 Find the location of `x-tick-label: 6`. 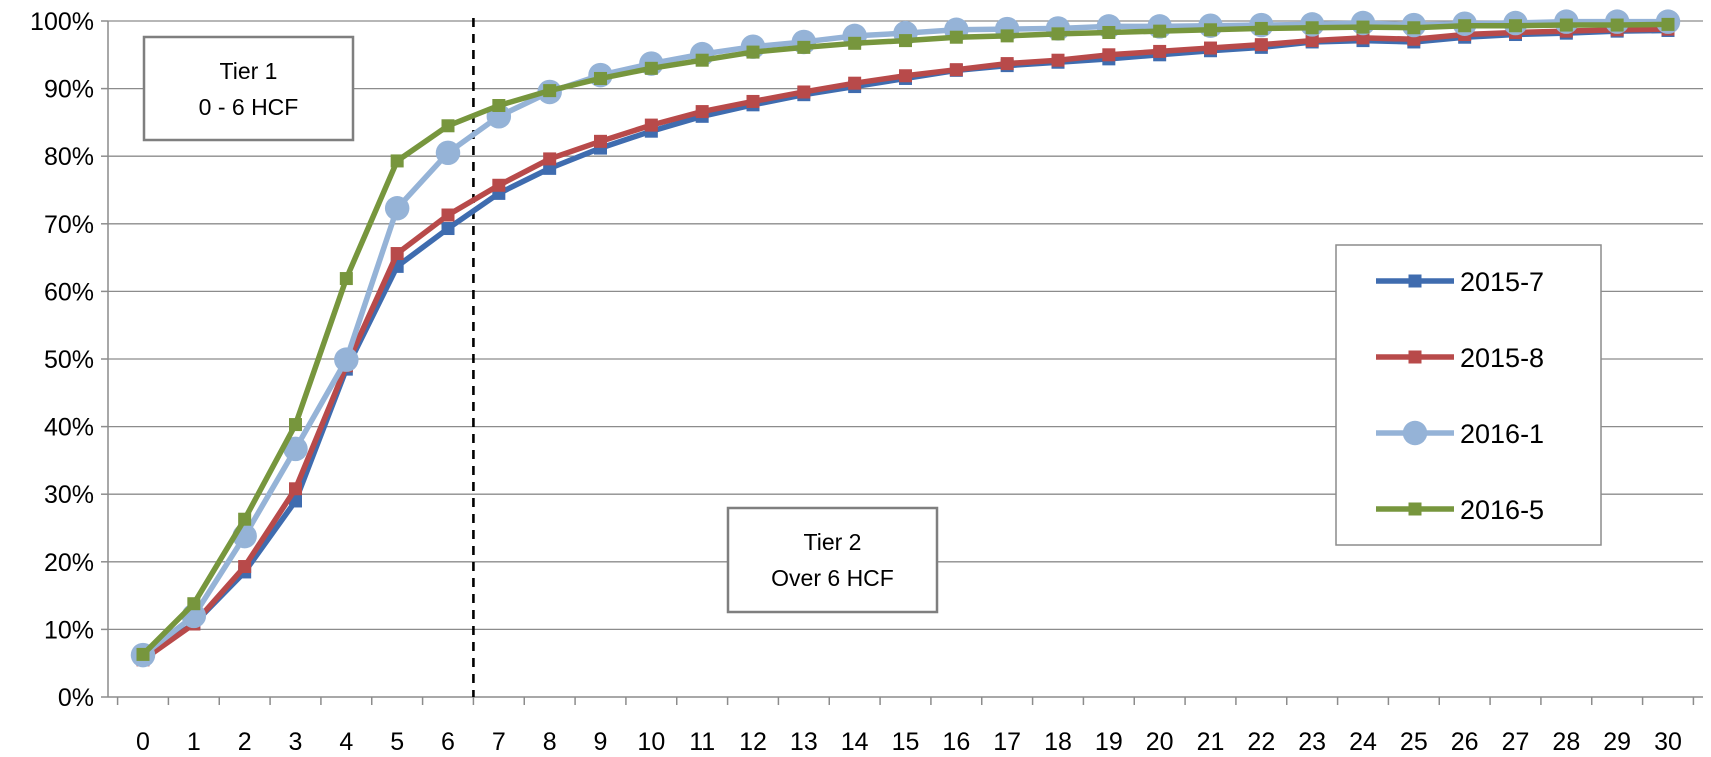

x-tick-label: 6 is located at coordinates (448, 742).